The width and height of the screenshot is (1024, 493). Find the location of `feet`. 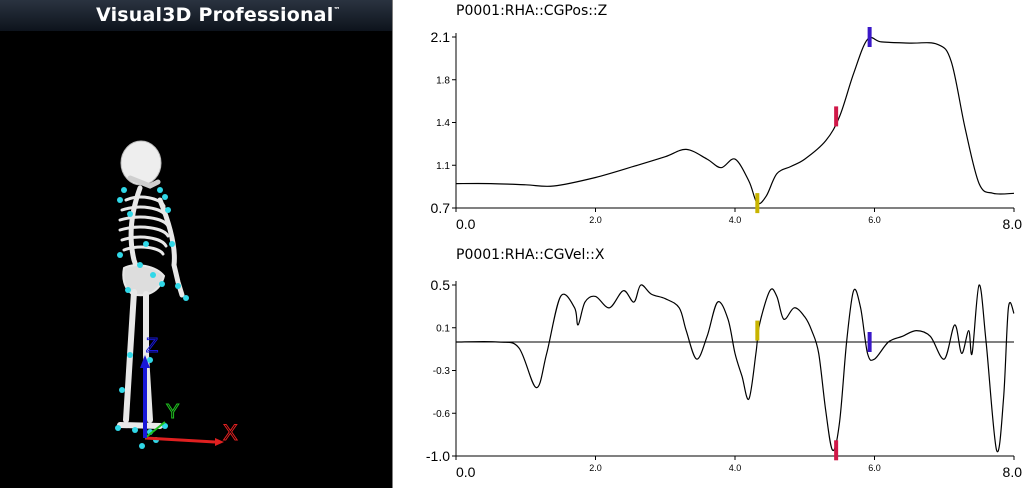

feet is located at coordinates (140, 425).